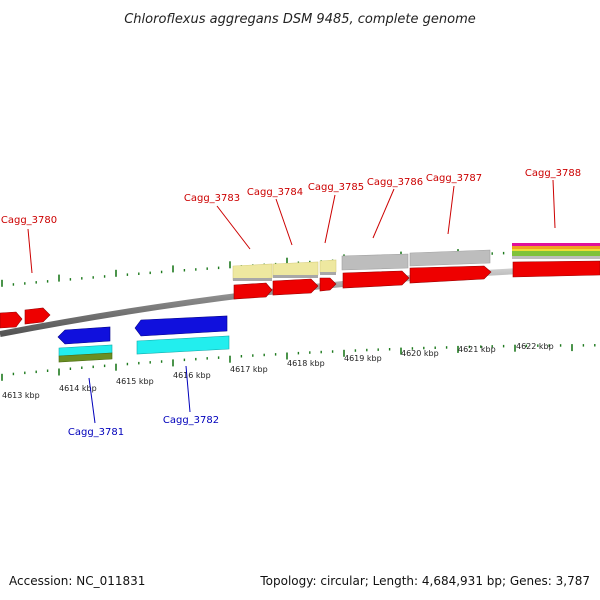 The height and width of the screenshot is (600, 600). Describe the element at coordinates (29, 220) in the screenshot. I see `gene-label-cagg-3780: Cagg_3780` at that location.